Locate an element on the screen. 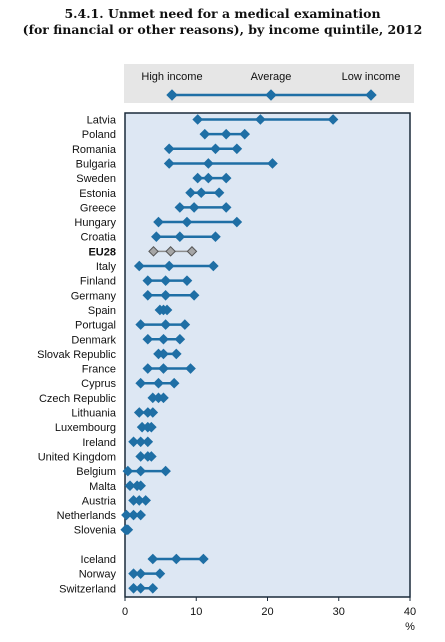 Image resolution: width=445 pixels, height=642 pixels. marker-finland-q2 is located at coordinates (165, 280).